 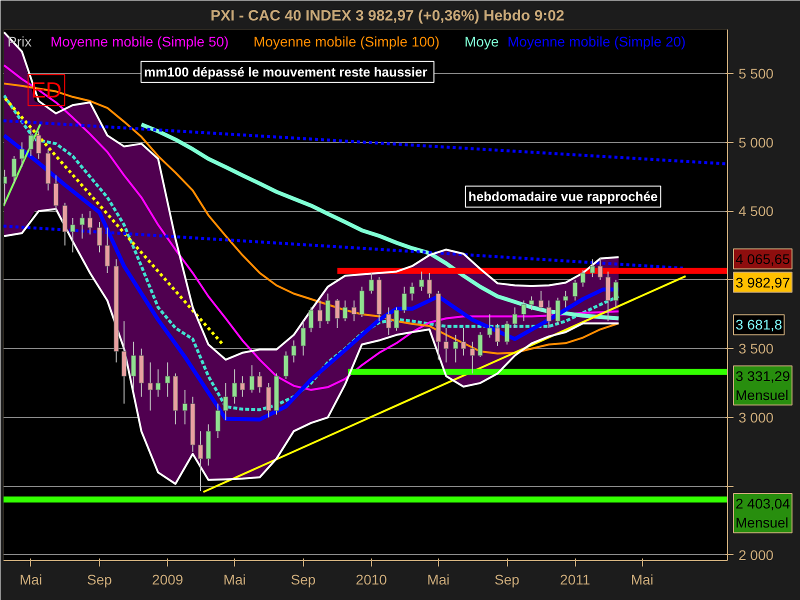 What do you see at coordinates (347, 42) in the screenshot?
I see `text: Moyenne mobile (Simple 100)` at bounding box center [347, 42].